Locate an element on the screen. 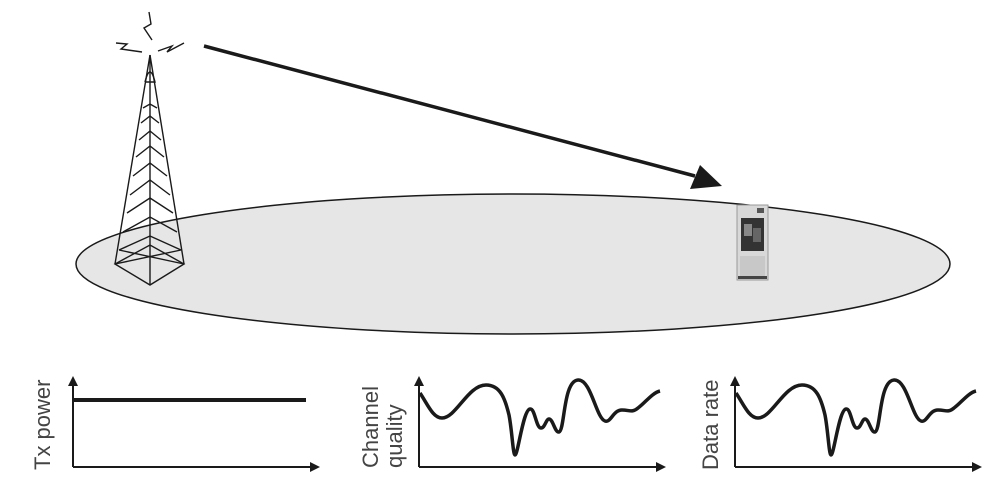 The height and width of the screenshot is (481, 1004). data-rate-curve is located at coordinates (855, 417).